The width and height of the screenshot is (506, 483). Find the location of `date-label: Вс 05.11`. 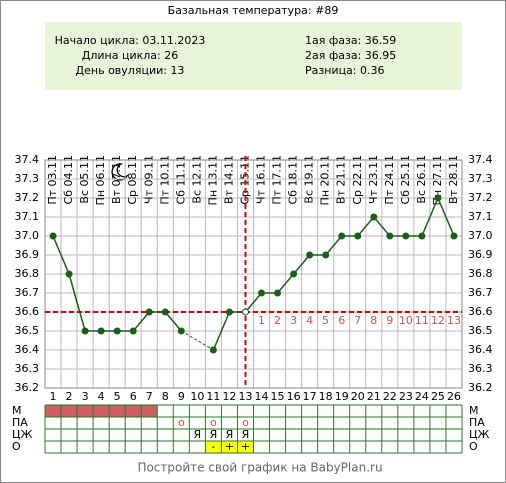

date-label: Вс 05.11 is located at coordinates (84, 179).